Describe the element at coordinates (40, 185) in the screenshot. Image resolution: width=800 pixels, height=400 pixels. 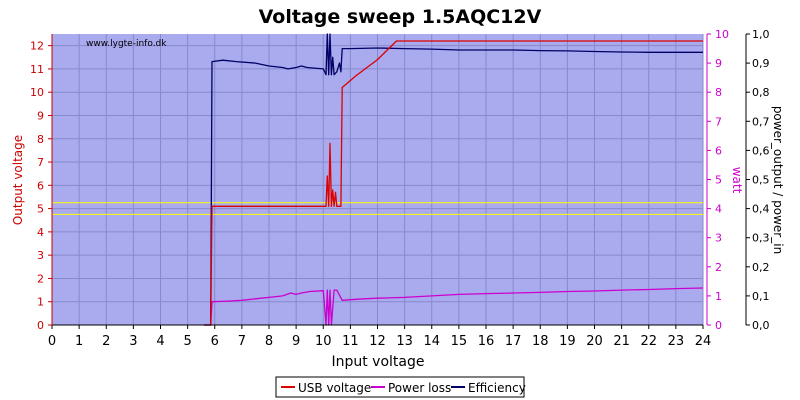
I see `y-left-tick-label: 6` at that location.